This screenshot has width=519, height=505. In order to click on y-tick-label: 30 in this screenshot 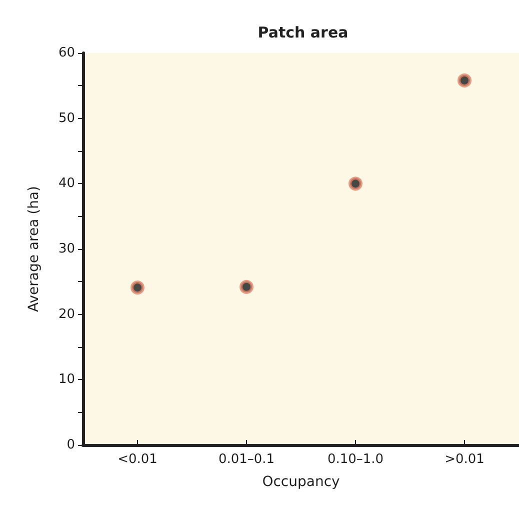, I will do `click(66, 249)`.